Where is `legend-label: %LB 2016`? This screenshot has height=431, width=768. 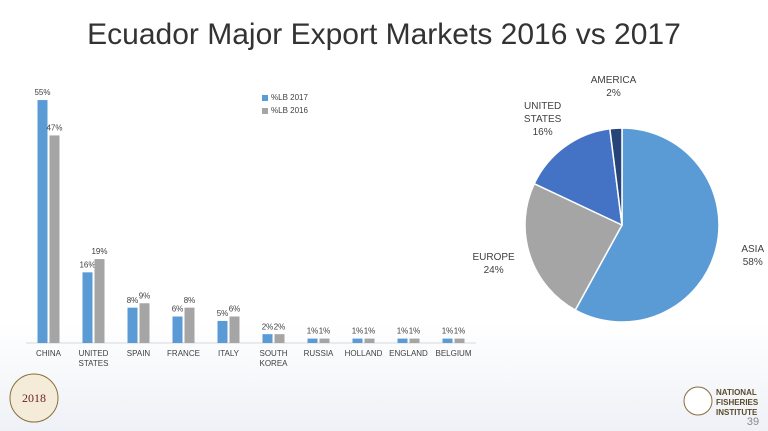
legend-label: %LB 2016 is located at coordinates (289, 110).